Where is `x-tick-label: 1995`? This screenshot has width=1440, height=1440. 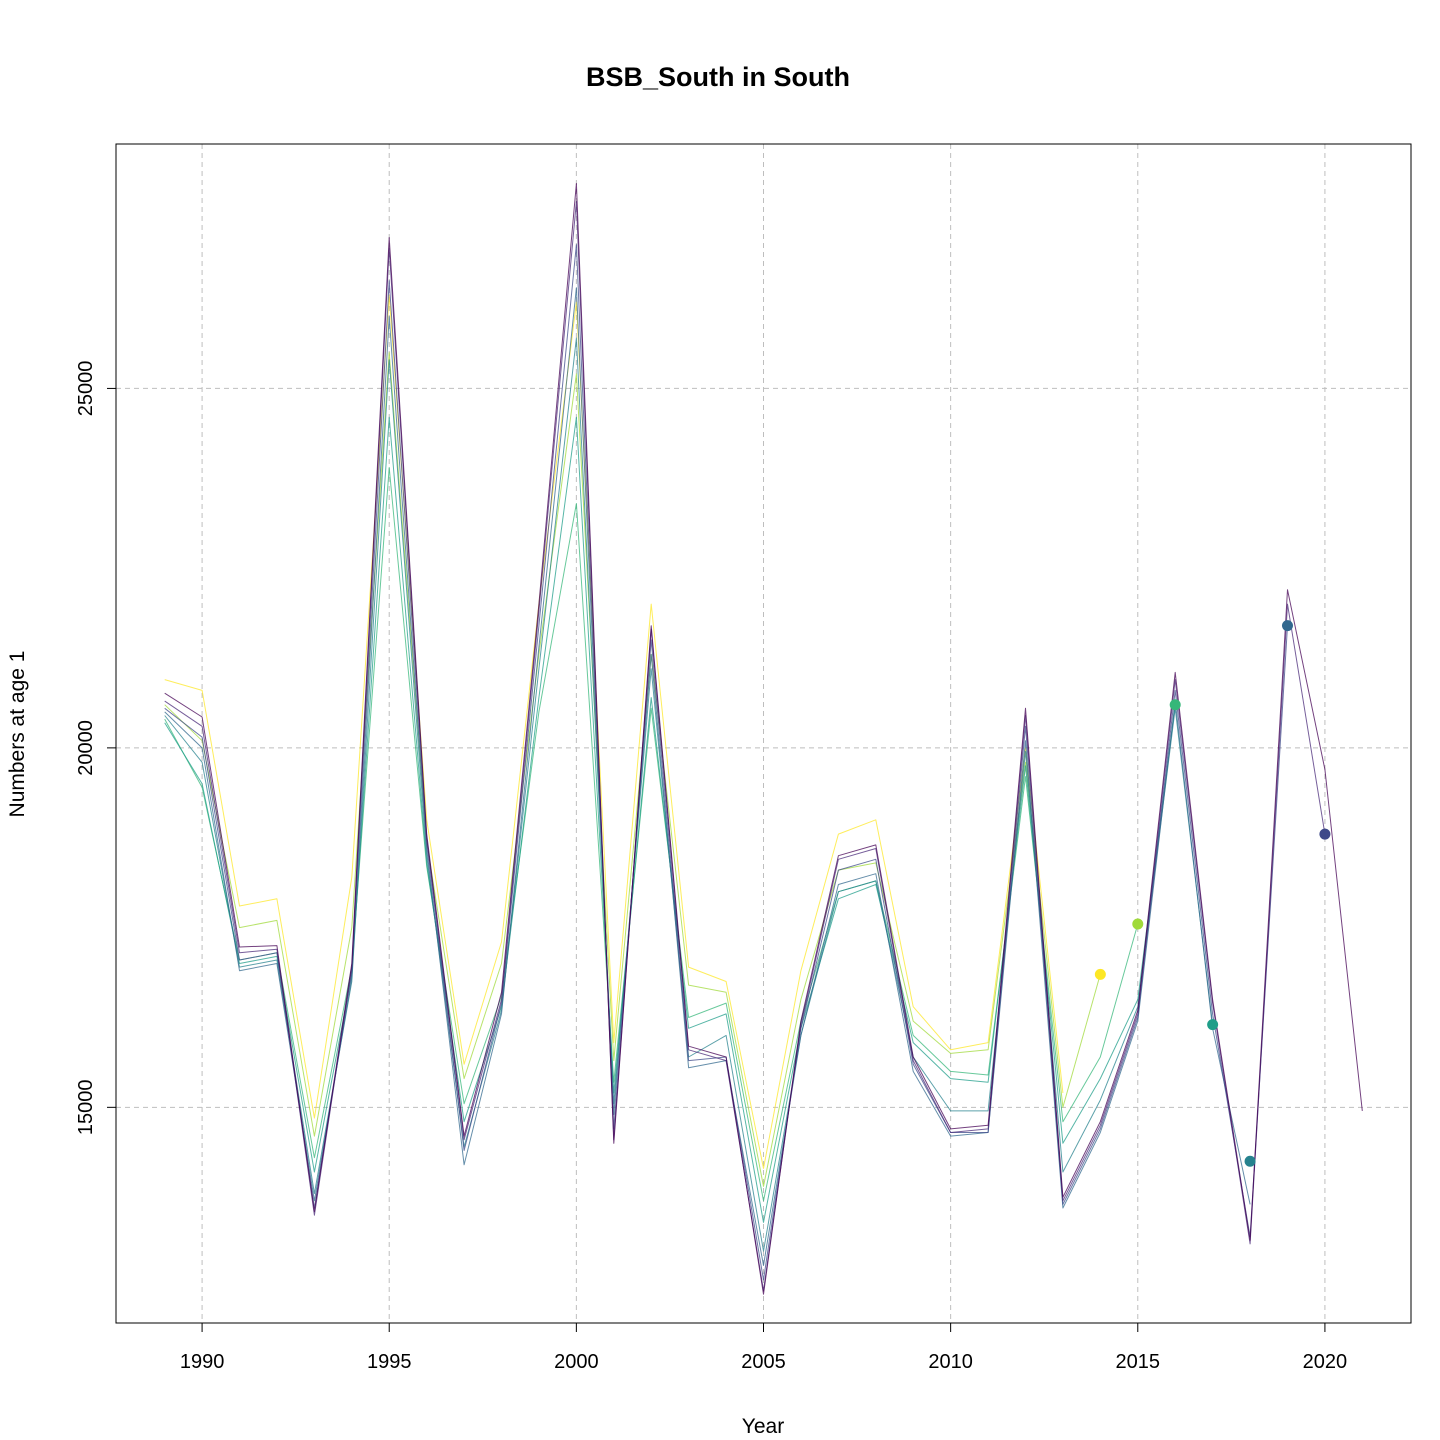 x-tick-label: 1995 is located at coordinates (389, 1362).